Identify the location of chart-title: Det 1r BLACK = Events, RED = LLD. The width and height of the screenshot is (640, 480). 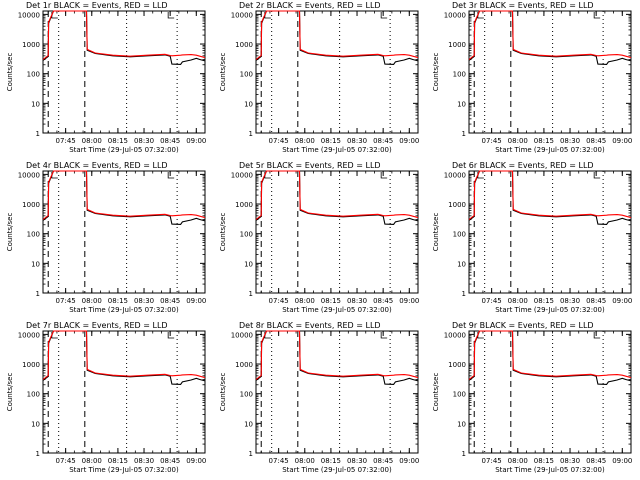
(97, 5).